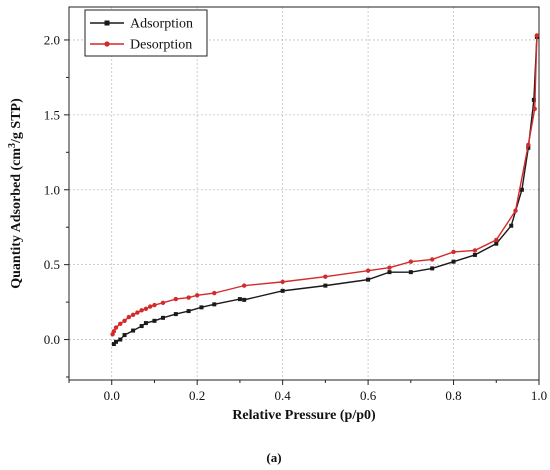 The height and width of the screenshot is (470, 550). Describe the element at coordinates (161, 45) in the screenshot. I see `legend-label: Desorption` at that location.